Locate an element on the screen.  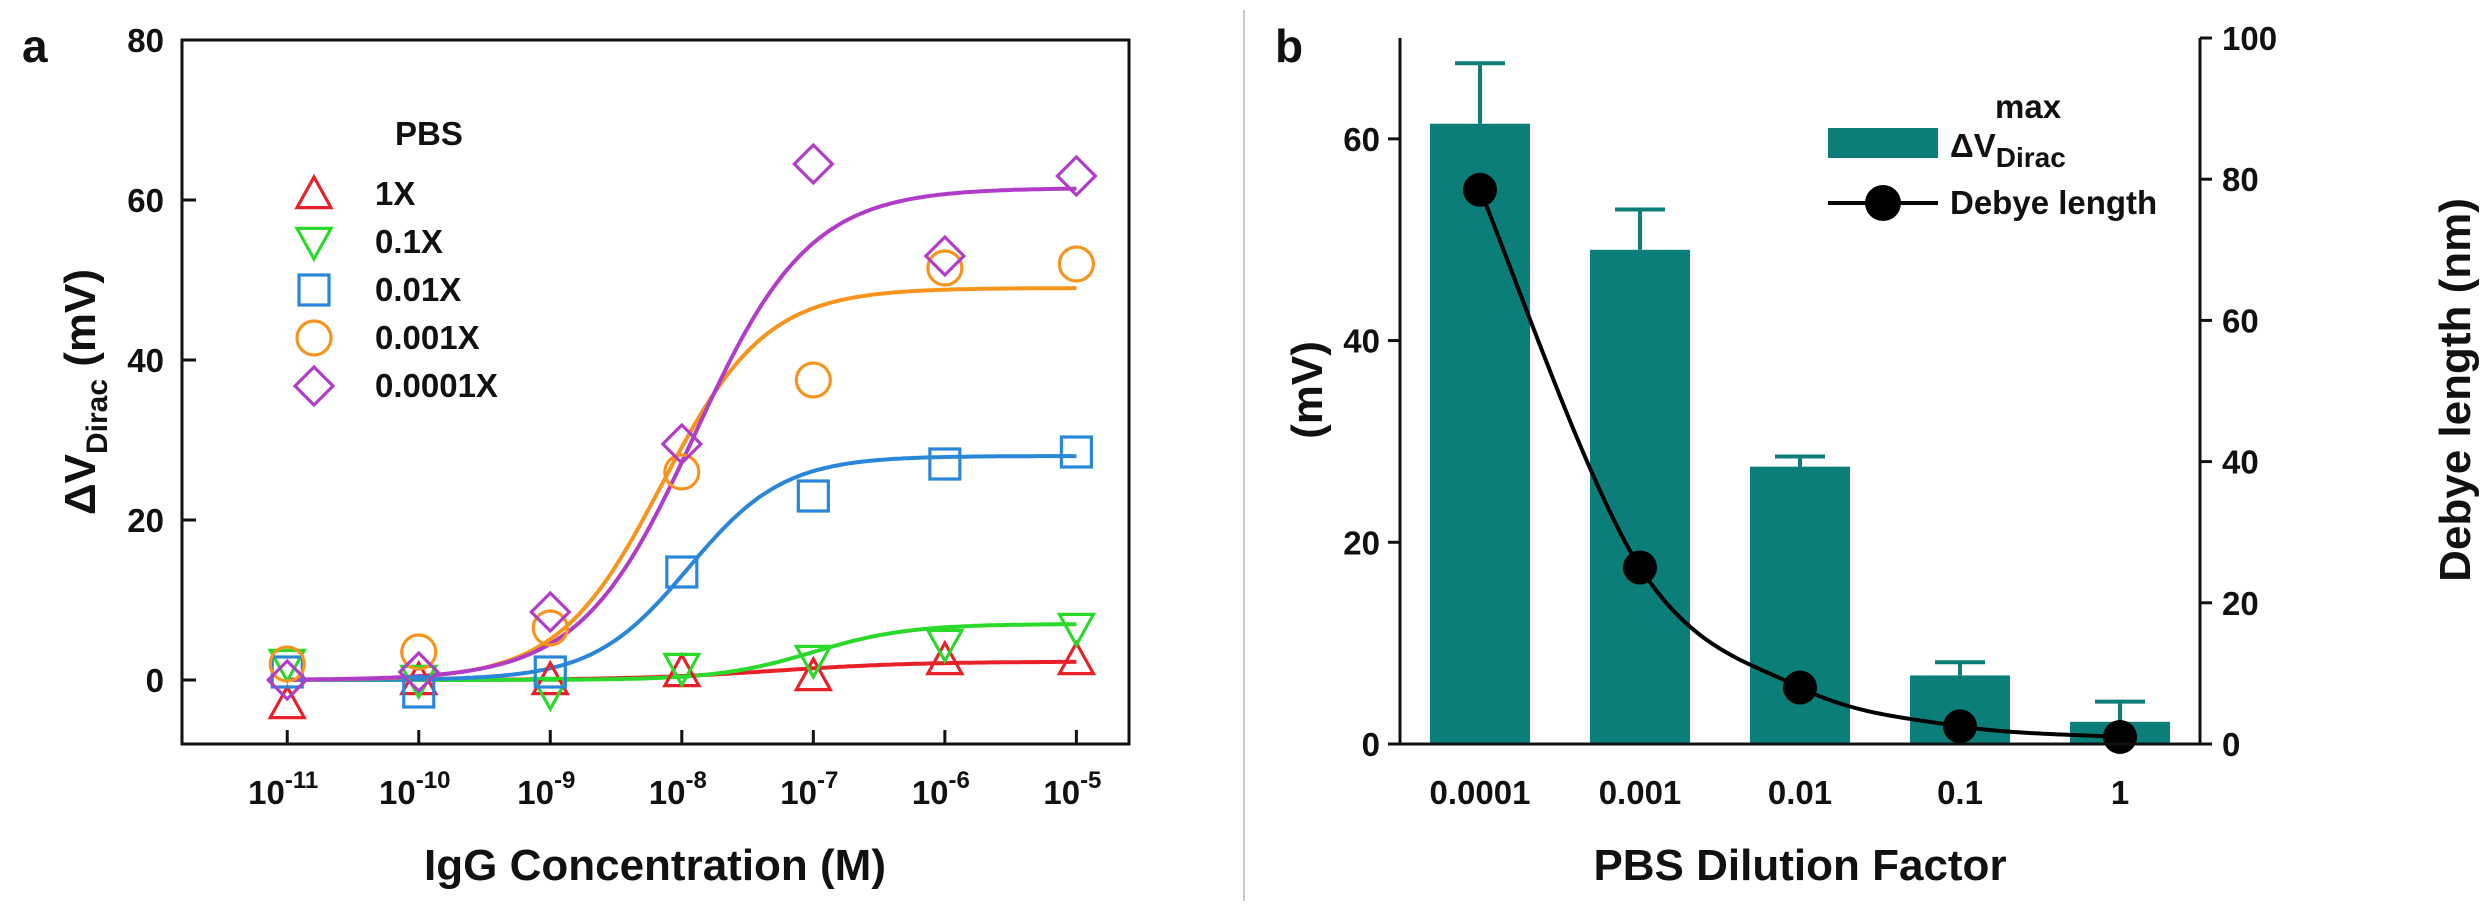
legend-marker-0.1X is located at coordinates (314, 244).